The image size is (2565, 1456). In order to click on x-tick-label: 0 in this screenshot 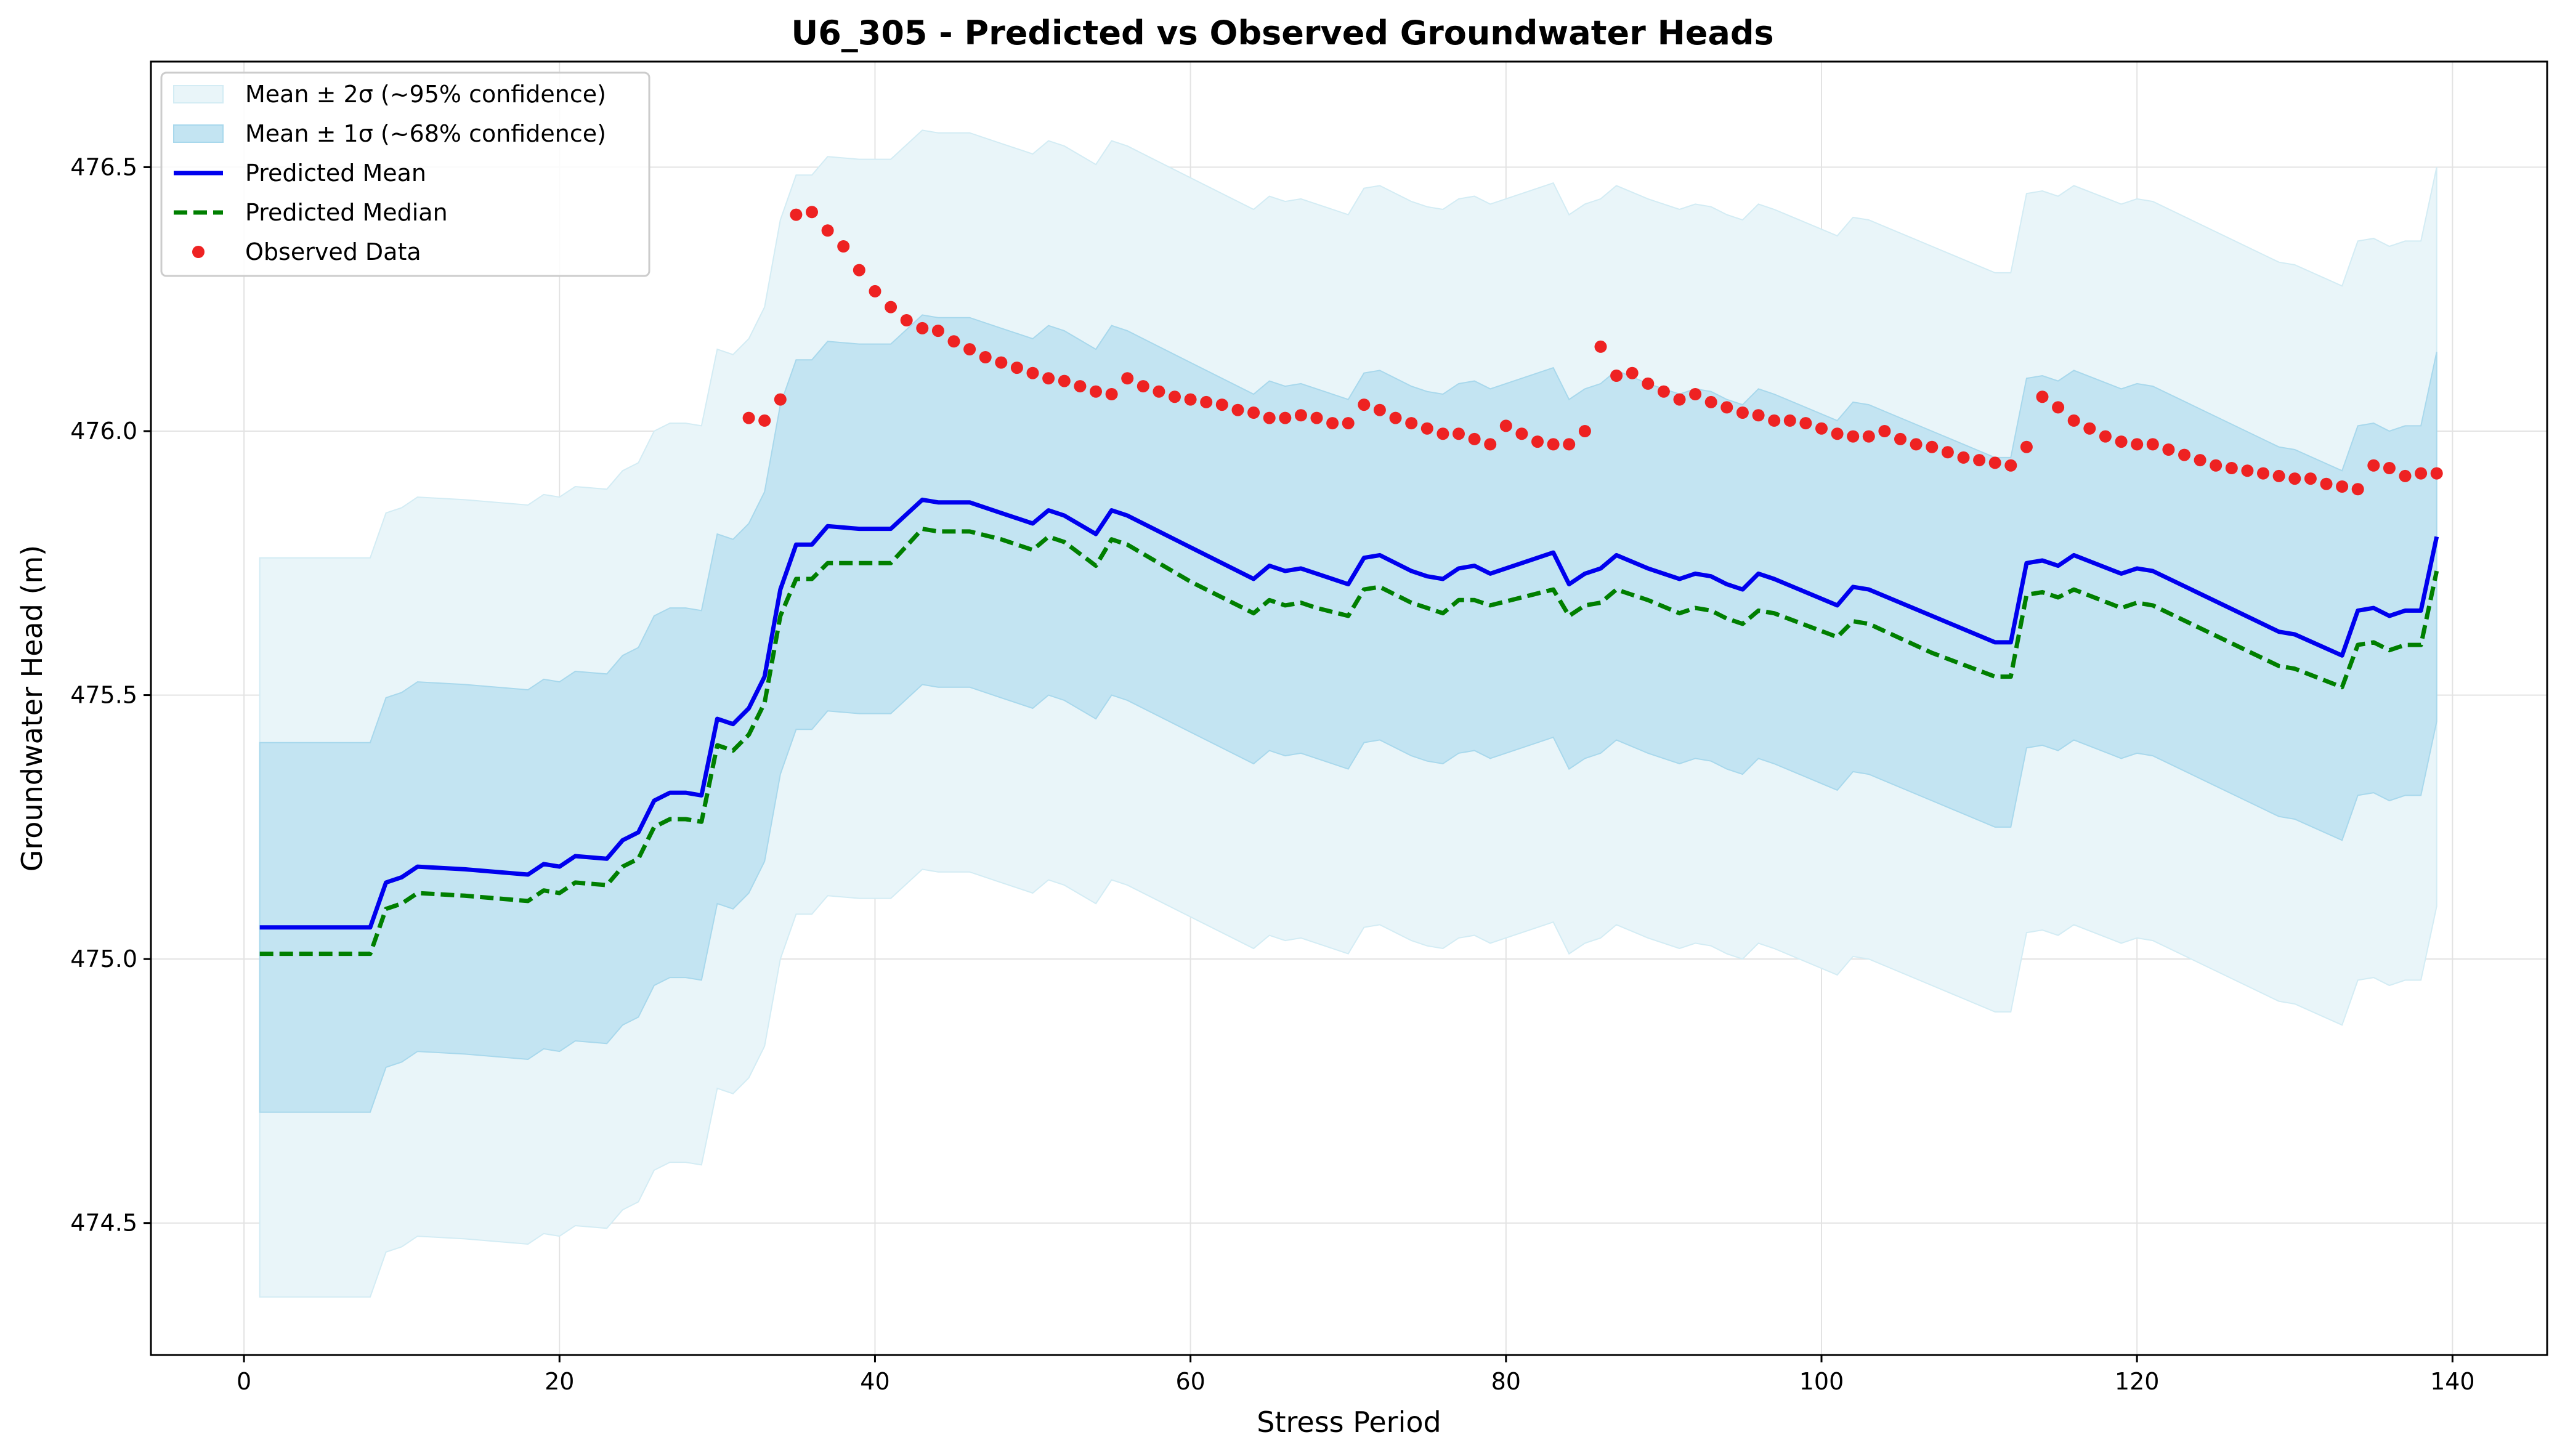, I will do `click(244, 1381)`.